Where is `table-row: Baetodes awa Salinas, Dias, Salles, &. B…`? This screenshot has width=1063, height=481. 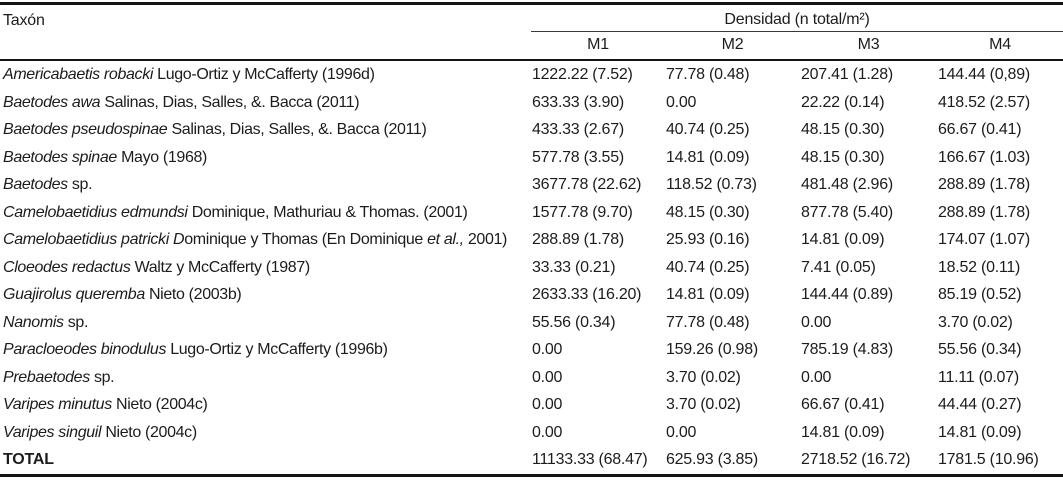
table-row: Baetodes awa Salinas, Dias, Salles, &. B… is located at coordinates (531, 103).